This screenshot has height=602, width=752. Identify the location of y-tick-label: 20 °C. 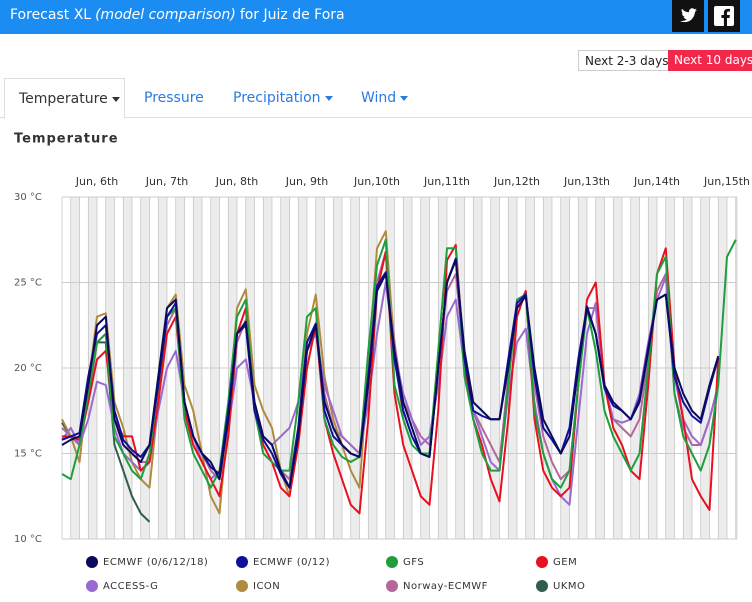
(28, 368).